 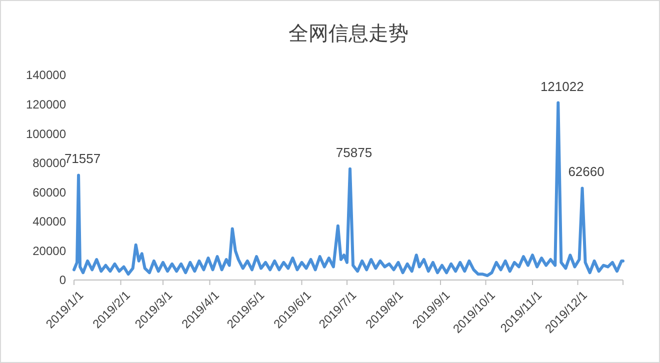 I want to click on y-tick-label: 140000, so click(x=46, y=75).